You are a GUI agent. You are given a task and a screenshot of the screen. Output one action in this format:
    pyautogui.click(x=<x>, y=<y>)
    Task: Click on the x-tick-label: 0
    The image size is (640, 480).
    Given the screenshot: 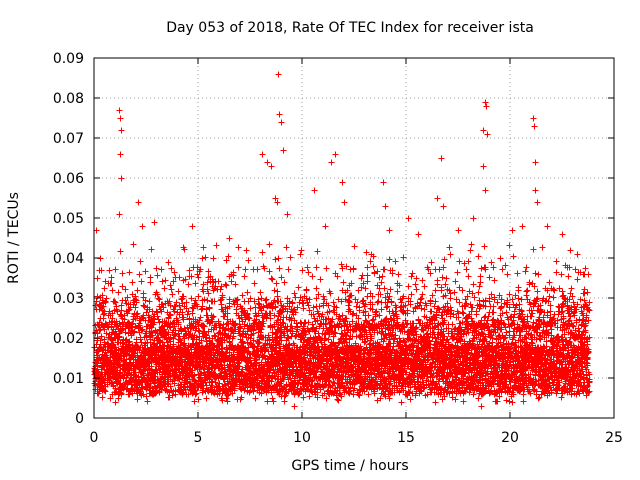 What is the action you would take?
    pyautogui.click(x=94, y=438)
    